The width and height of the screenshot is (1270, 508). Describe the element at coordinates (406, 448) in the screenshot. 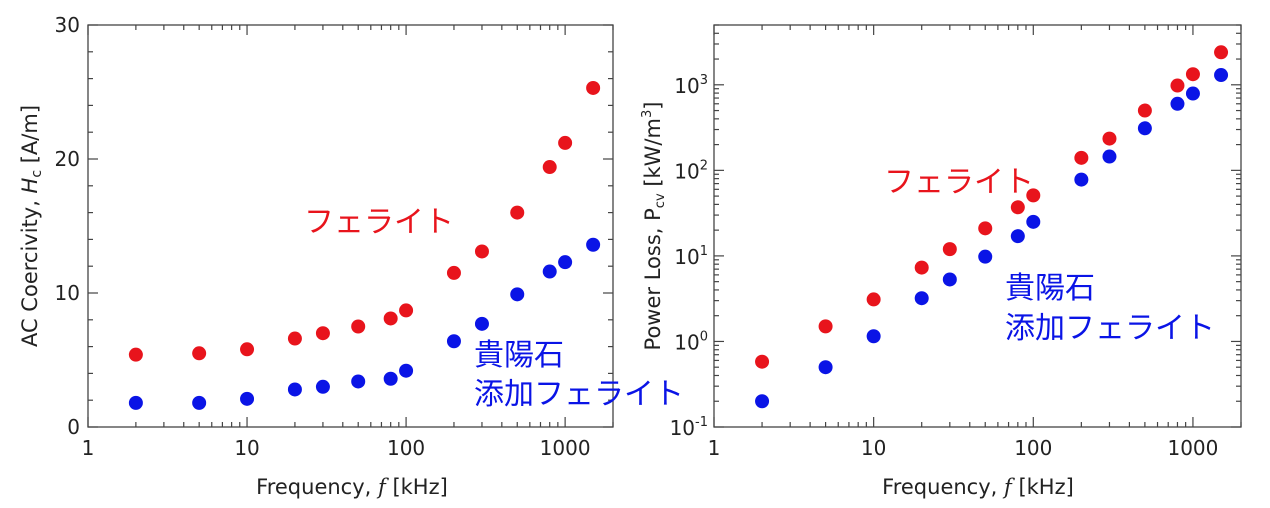

I see `left-x-tick-label: 100` at that location.